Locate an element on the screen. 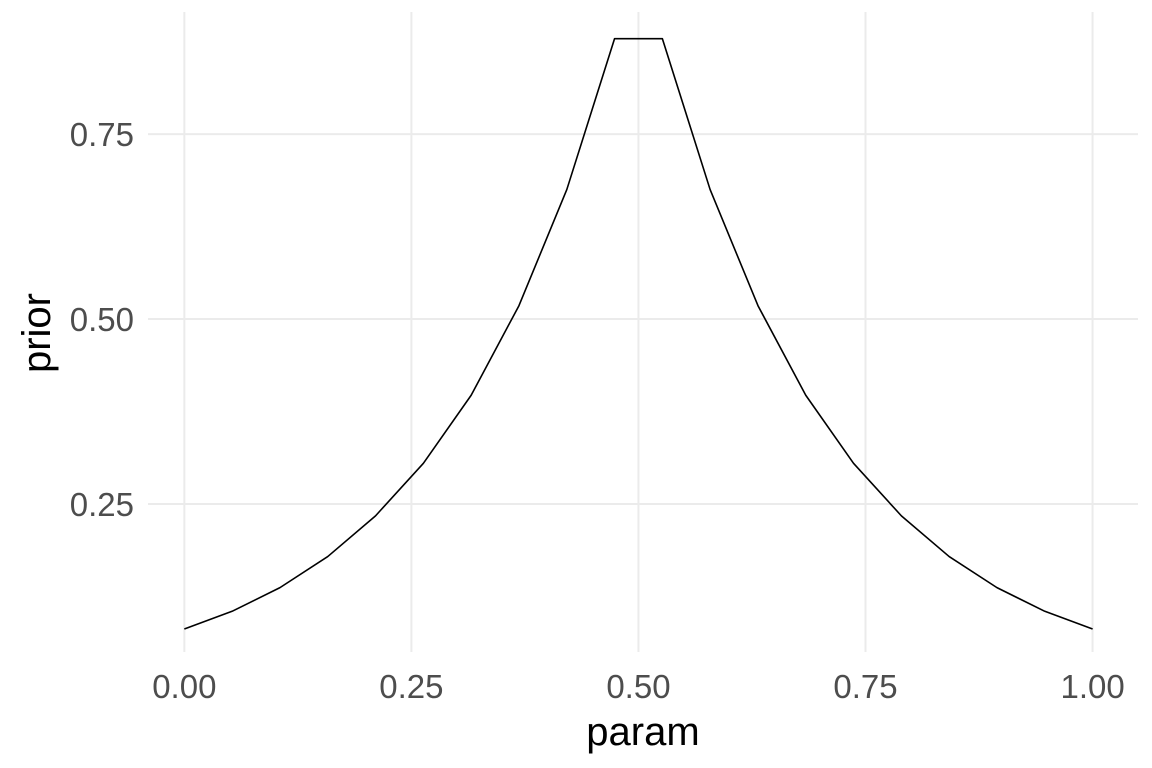  x-tick-label: 0.00 is located at coordinates (184, 686).